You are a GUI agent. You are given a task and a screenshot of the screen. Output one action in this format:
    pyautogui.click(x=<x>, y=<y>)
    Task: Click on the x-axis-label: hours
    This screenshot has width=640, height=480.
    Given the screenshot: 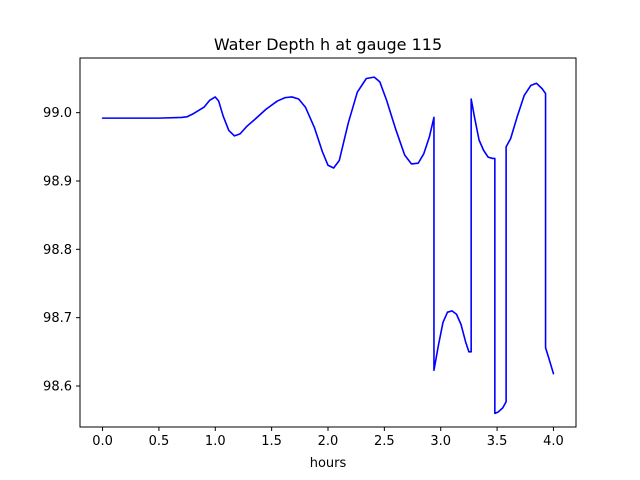 What is the action you would take?
    pyautogui.click(x=328, y=463)
    